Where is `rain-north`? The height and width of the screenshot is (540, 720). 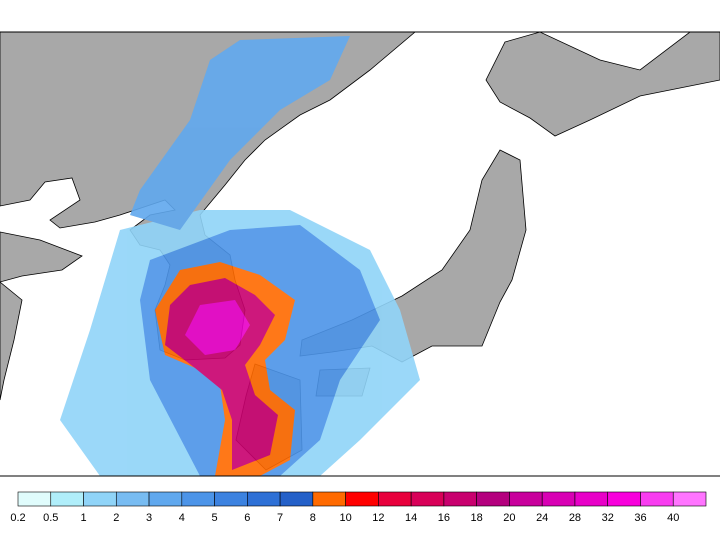 rain-north is located at coordinates (240, 133).